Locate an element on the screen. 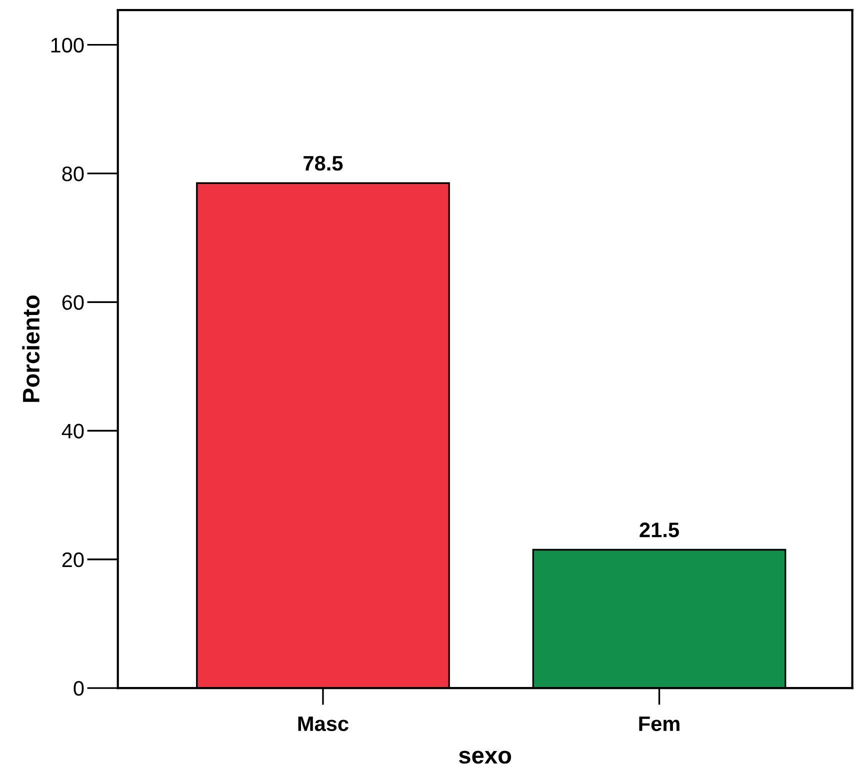 This screenshot has width=854, height=777. y-axis-title: Porciento is located at coordinates (31, 349).